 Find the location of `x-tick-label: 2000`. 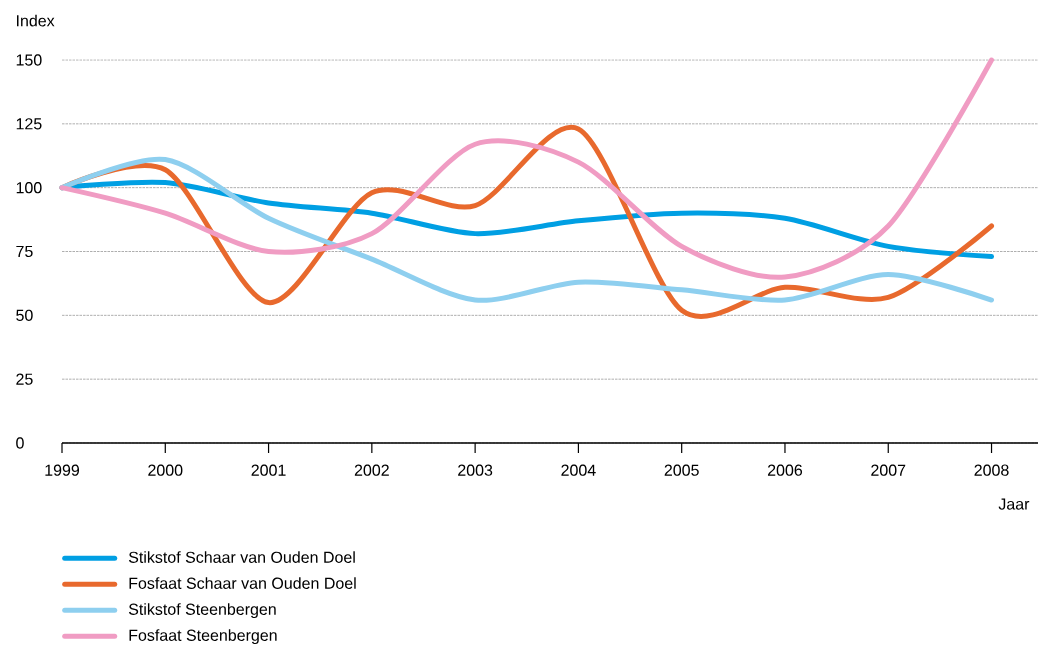

x-tick-label: 2000 is located at coordinates (165, 470).